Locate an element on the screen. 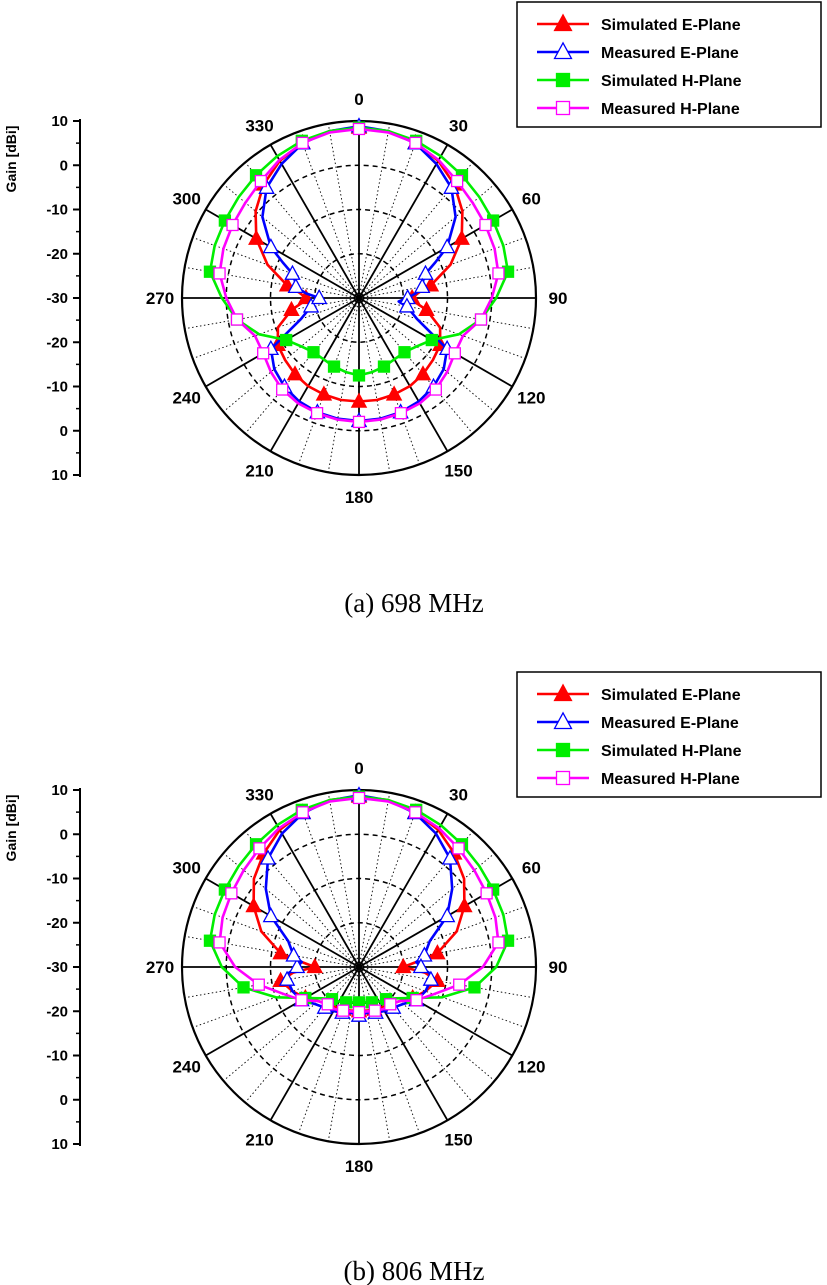  gain-axis-title: Gain [dBi] is located at coordinates (11, 159).